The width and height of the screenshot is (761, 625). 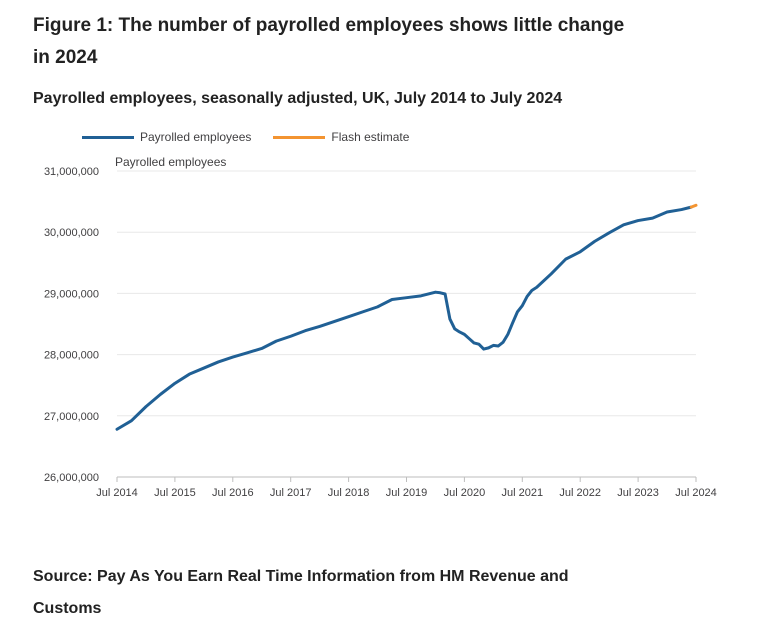 I want to click on x-tick-label: Jul 2018, so click(x=349, y=493).